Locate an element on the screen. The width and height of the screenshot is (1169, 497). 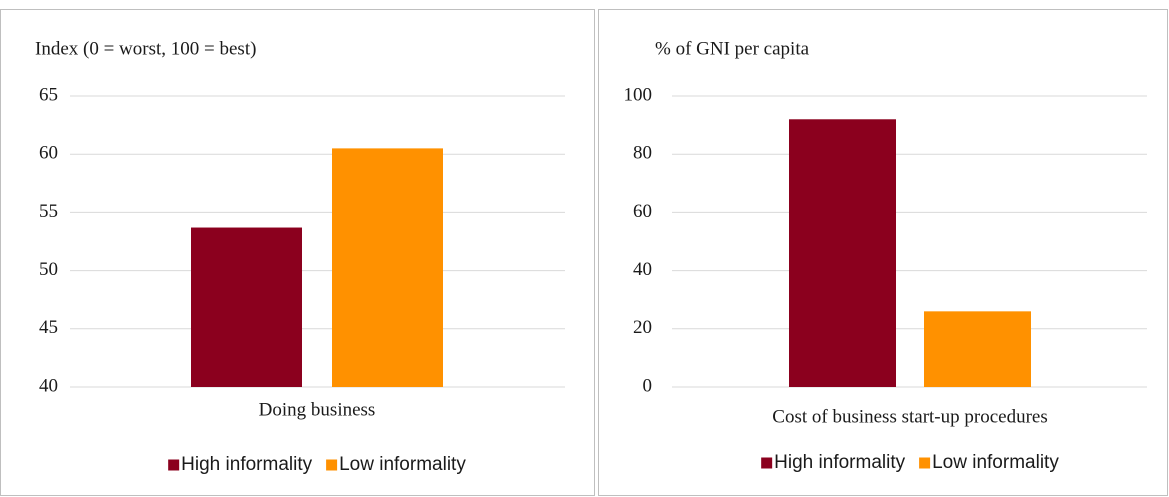
y-tick-label: 0 is located at coordinates (648, 385).